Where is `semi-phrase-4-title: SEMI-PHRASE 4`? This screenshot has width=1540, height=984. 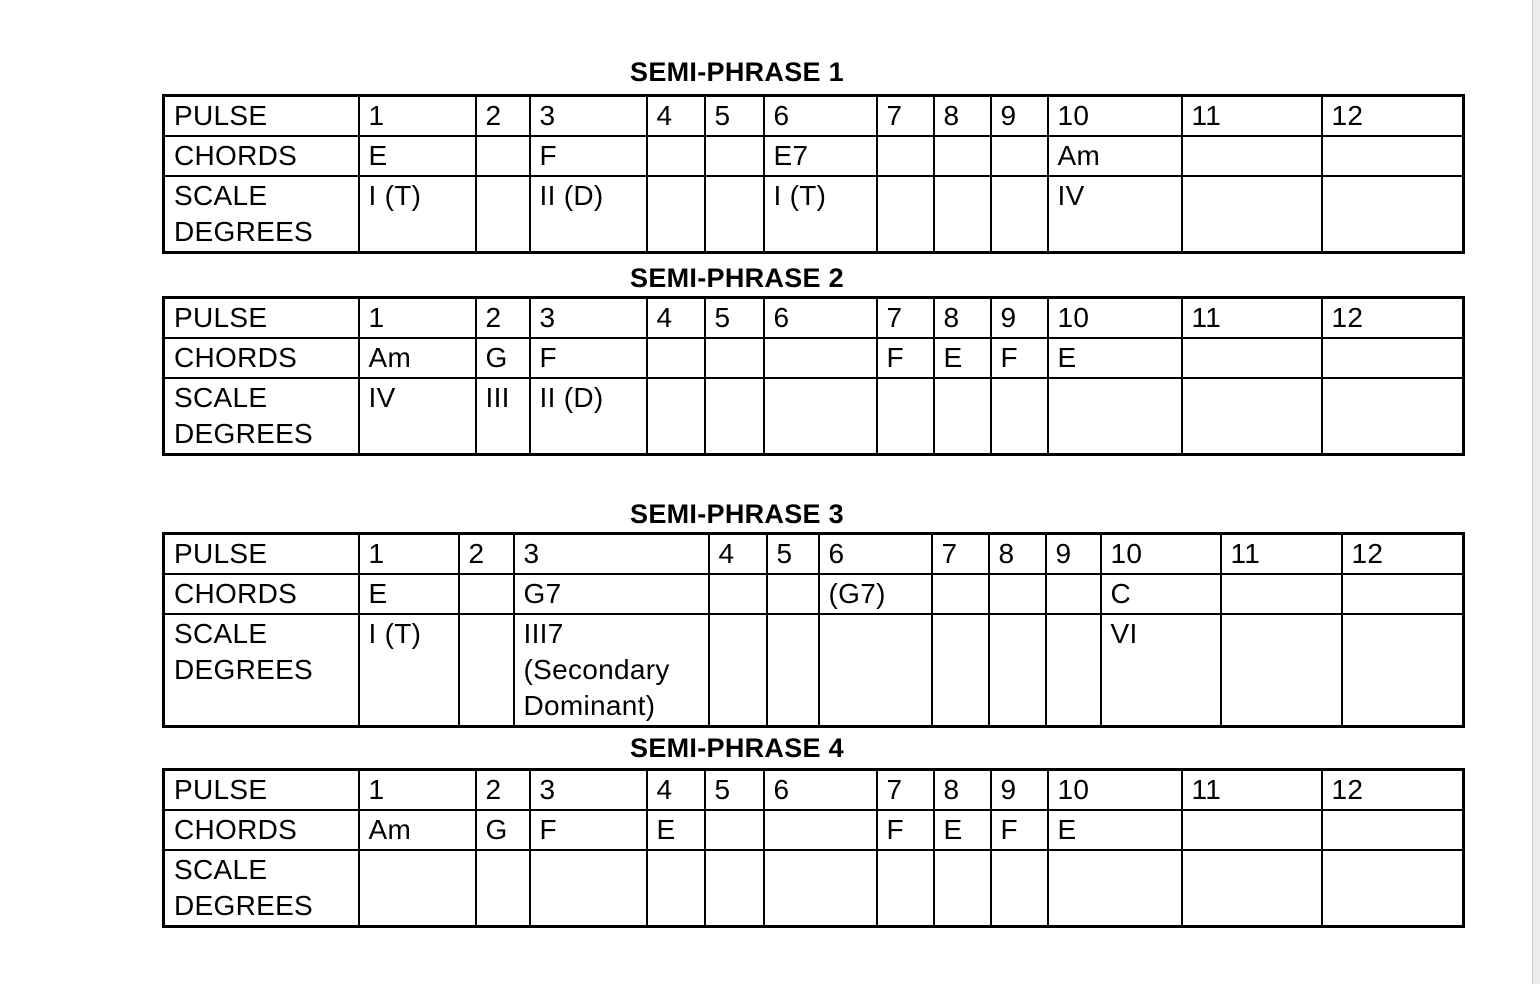
semi-phrase-4-title: SEMI-PHRASE 4 is located at coordinates (737, 748).